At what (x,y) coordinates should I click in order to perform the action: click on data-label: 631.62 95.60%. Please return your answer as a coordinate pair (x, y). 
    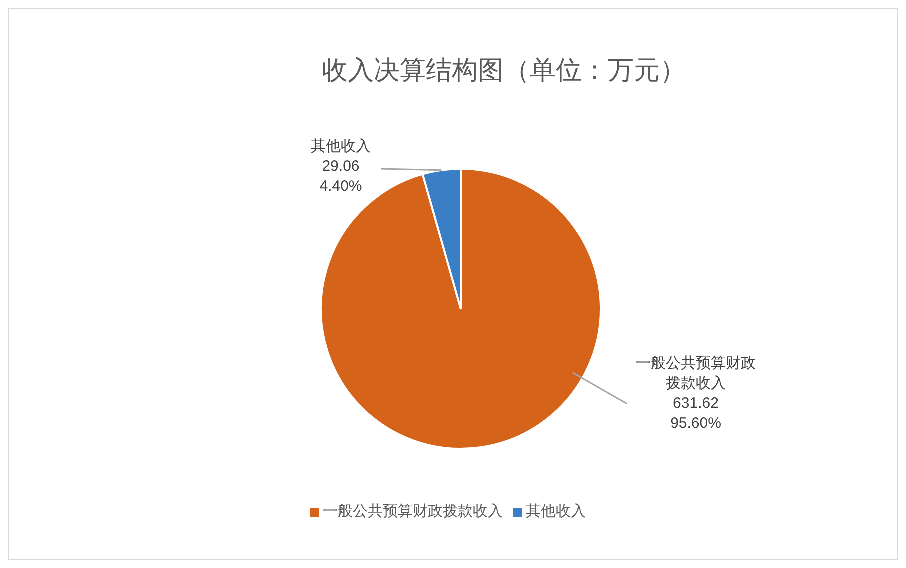
    Looking at the image, I should click on (696, 414).